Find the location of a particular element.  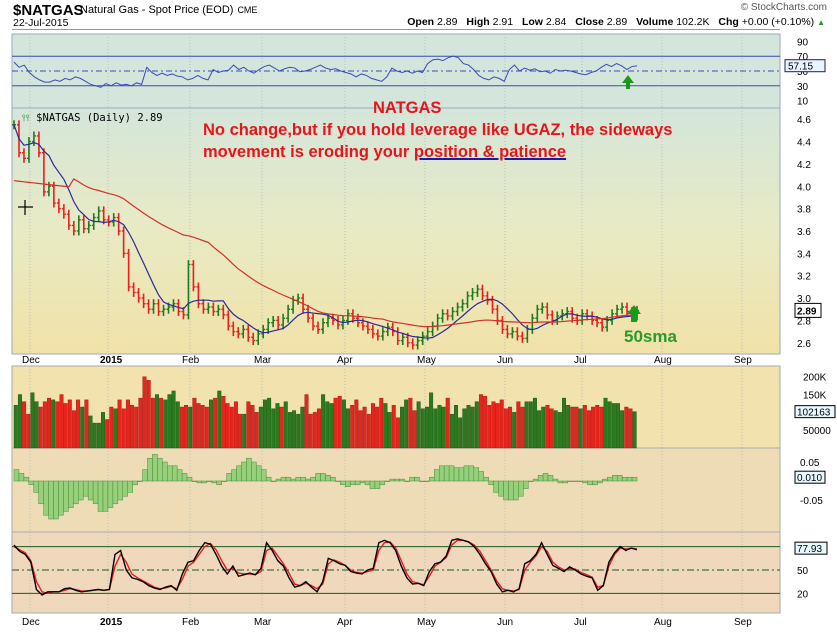

ohlc-bars-icon: ⫯⫯ is located at coordinates (26, 119).